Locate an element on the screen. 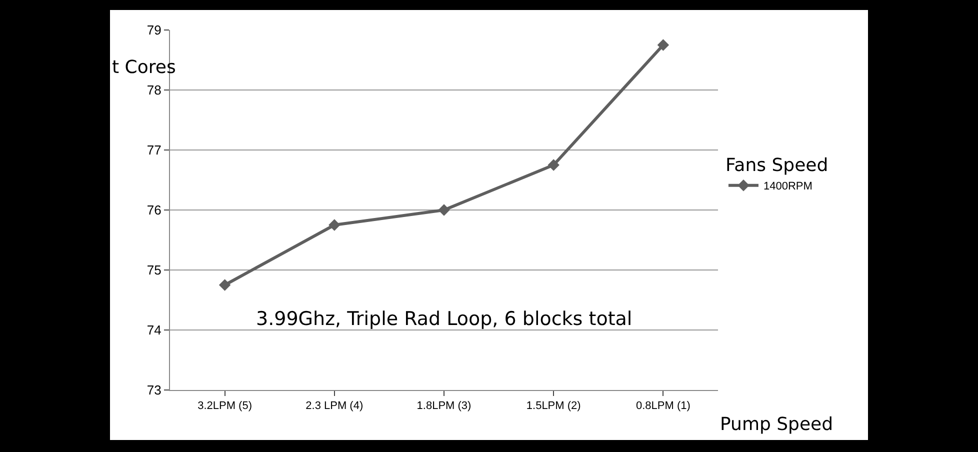 This screenshot has width=978, height=452. y-tick-label: 79 is located at coordinates (154, 30).